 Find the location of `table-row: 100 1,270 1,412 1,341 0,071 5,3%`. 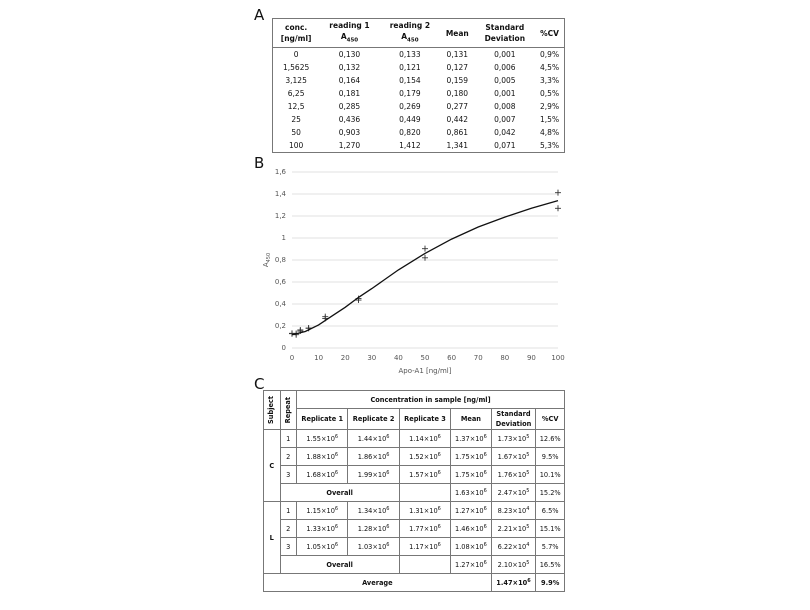

table-row: 100 1,270 1,412 1,341 0,071 5,3% is located at coordinates (419, 146).